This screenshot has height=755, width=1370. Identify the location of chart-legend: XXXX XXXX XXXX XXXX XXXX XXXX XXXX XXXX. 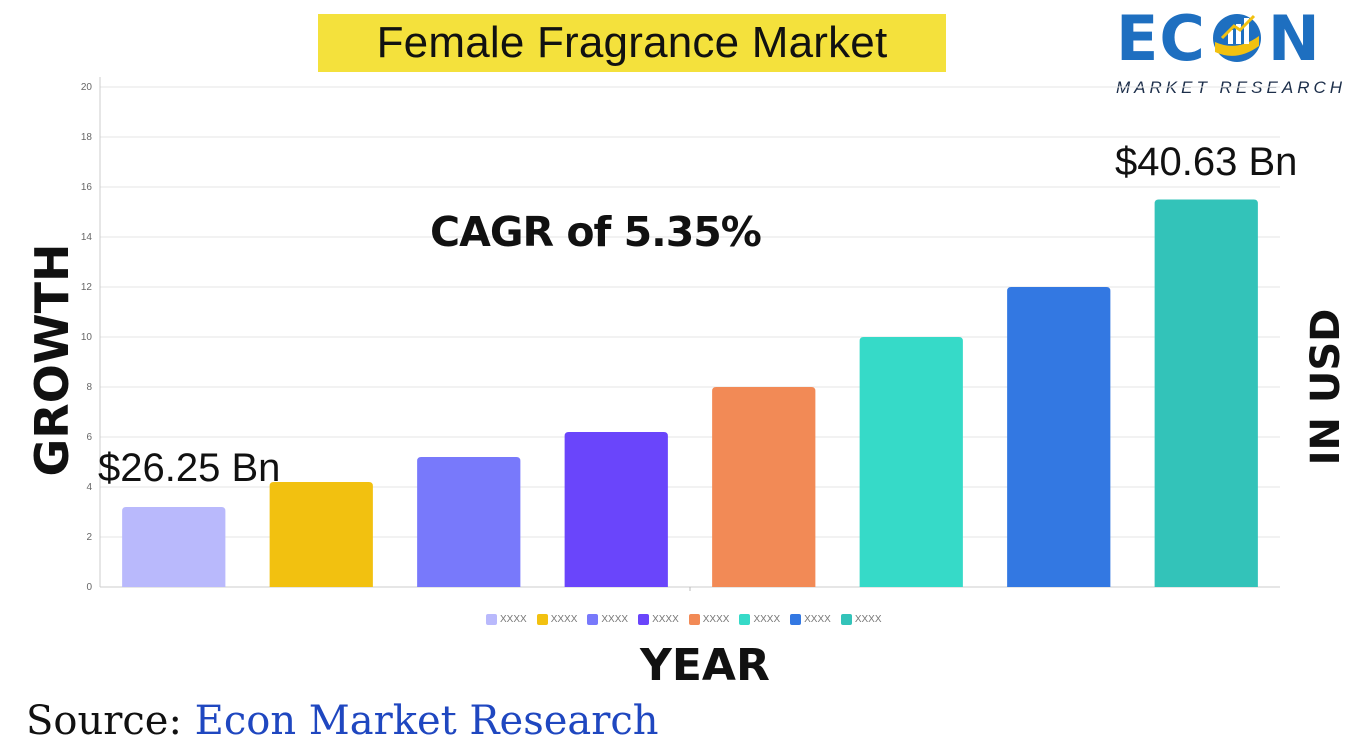
(684, 619).